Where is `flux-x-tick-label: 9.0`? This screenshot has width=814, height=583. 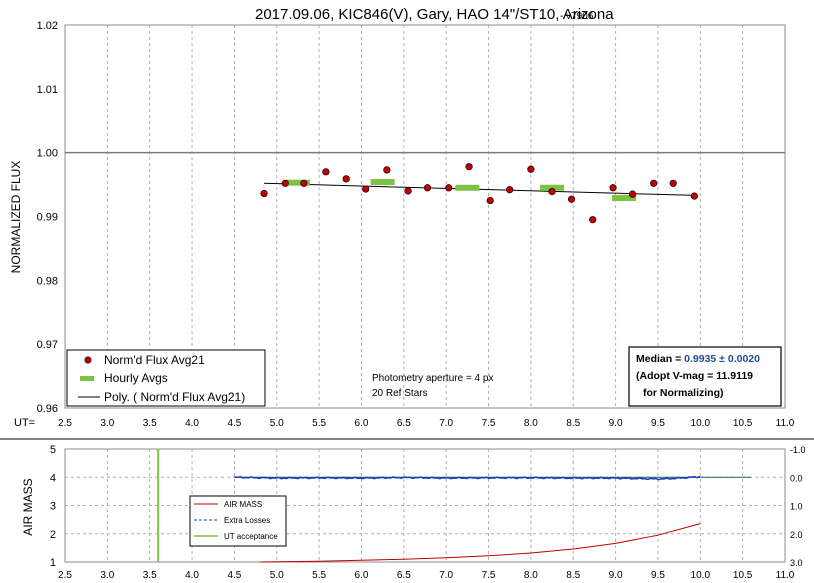 flux-x-tick-label: 9.0 is located at coordinates (616, 423).